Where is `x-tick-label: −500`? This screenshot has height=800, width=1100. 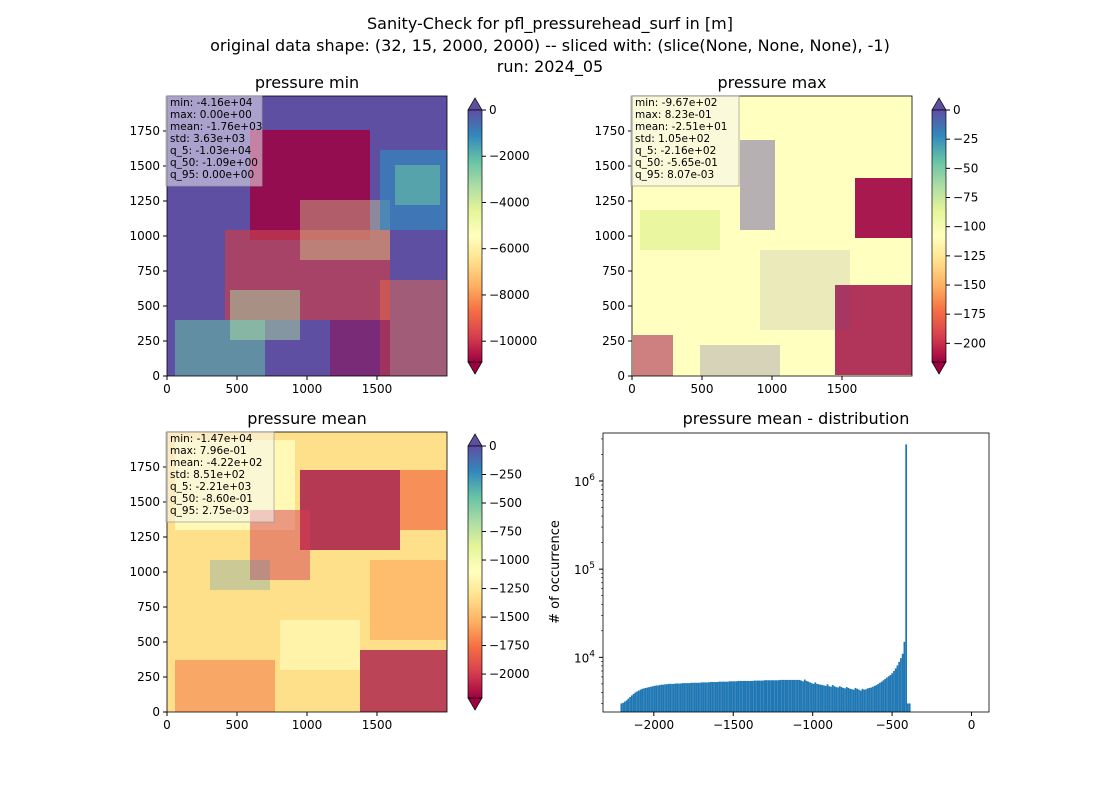 x-tick-label: −500 is located at coordinates (892, 725).